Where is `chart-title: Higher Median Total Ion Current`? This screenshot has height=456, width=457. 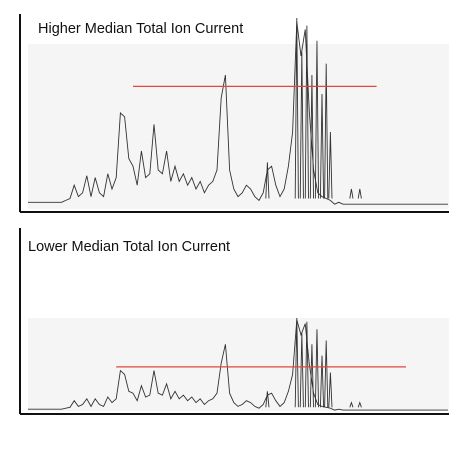
chart-title: Higher Median Total Ion Current is located at coordinates (140, 29).